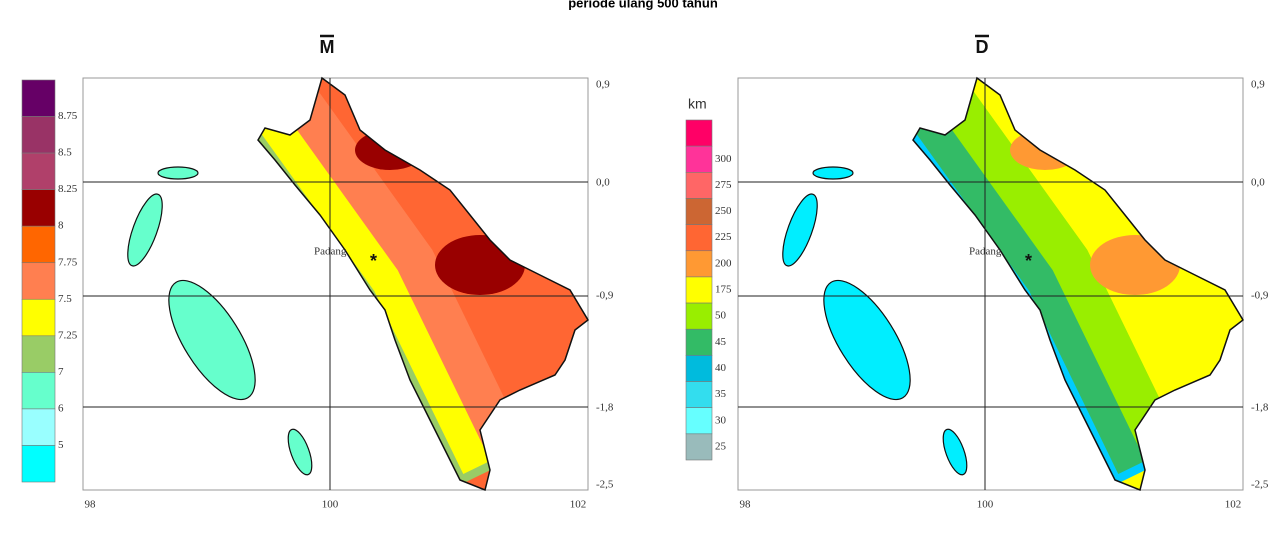 This screenshot has width=1287, height=534. I want to click on legend-label: 225, so click(723, 237).